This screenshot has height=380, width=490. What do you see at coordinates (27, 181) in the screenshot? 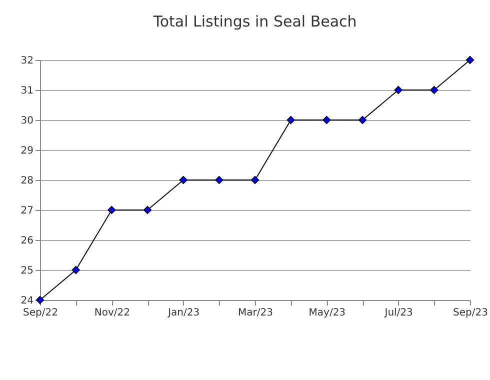
I see `y-tick-label: 28` at bounding box center [27, 181].